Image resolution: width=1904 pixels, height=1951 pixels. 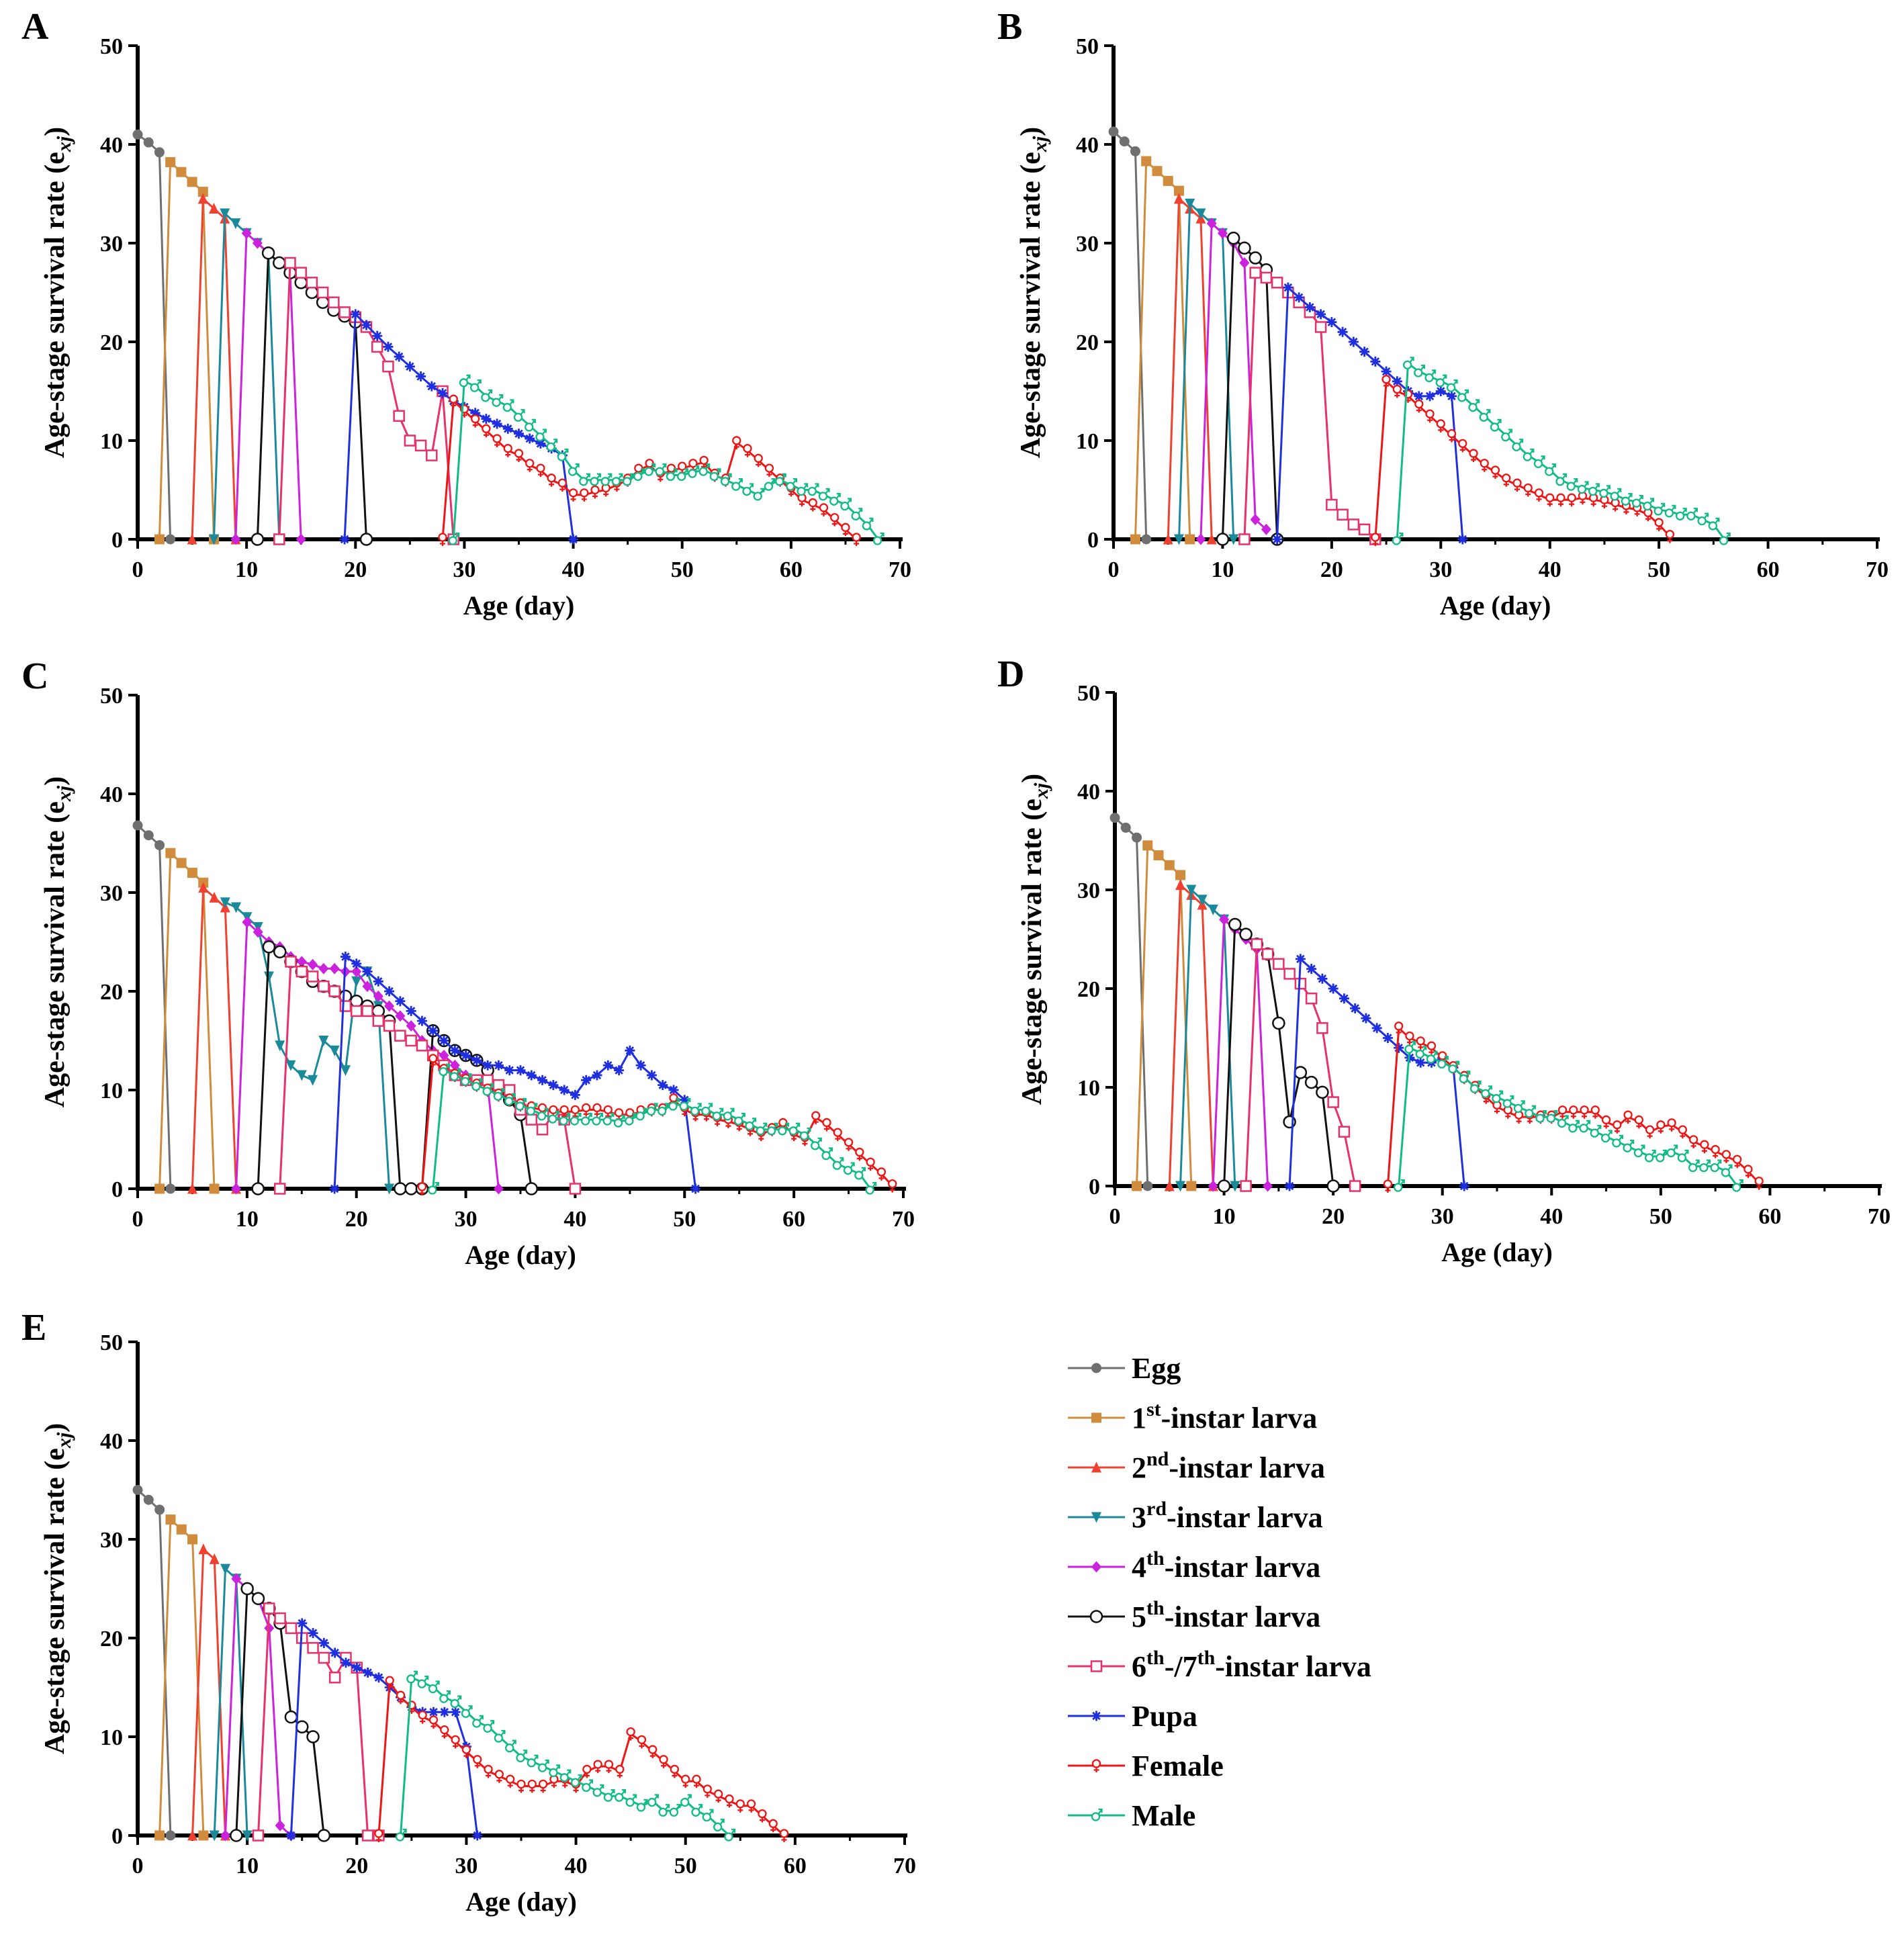 What do you see at coordinates (1087, 46) in the screenshot?
I see `y-tick-label: 50` at bounding box center [1087, 46].